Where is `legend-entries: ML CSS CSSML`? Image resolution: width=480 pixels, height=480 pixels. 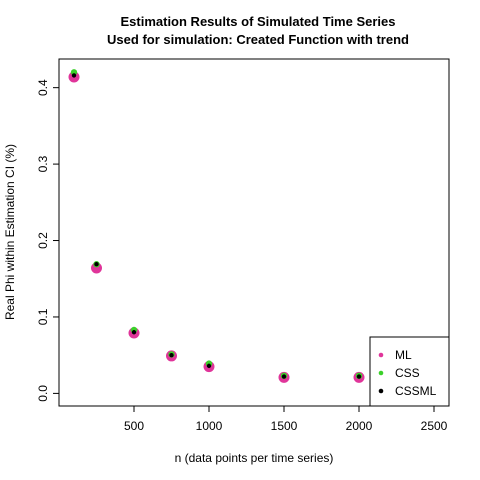 legend-entries: ML CSS CSSML is located at coordinates (407, 373).